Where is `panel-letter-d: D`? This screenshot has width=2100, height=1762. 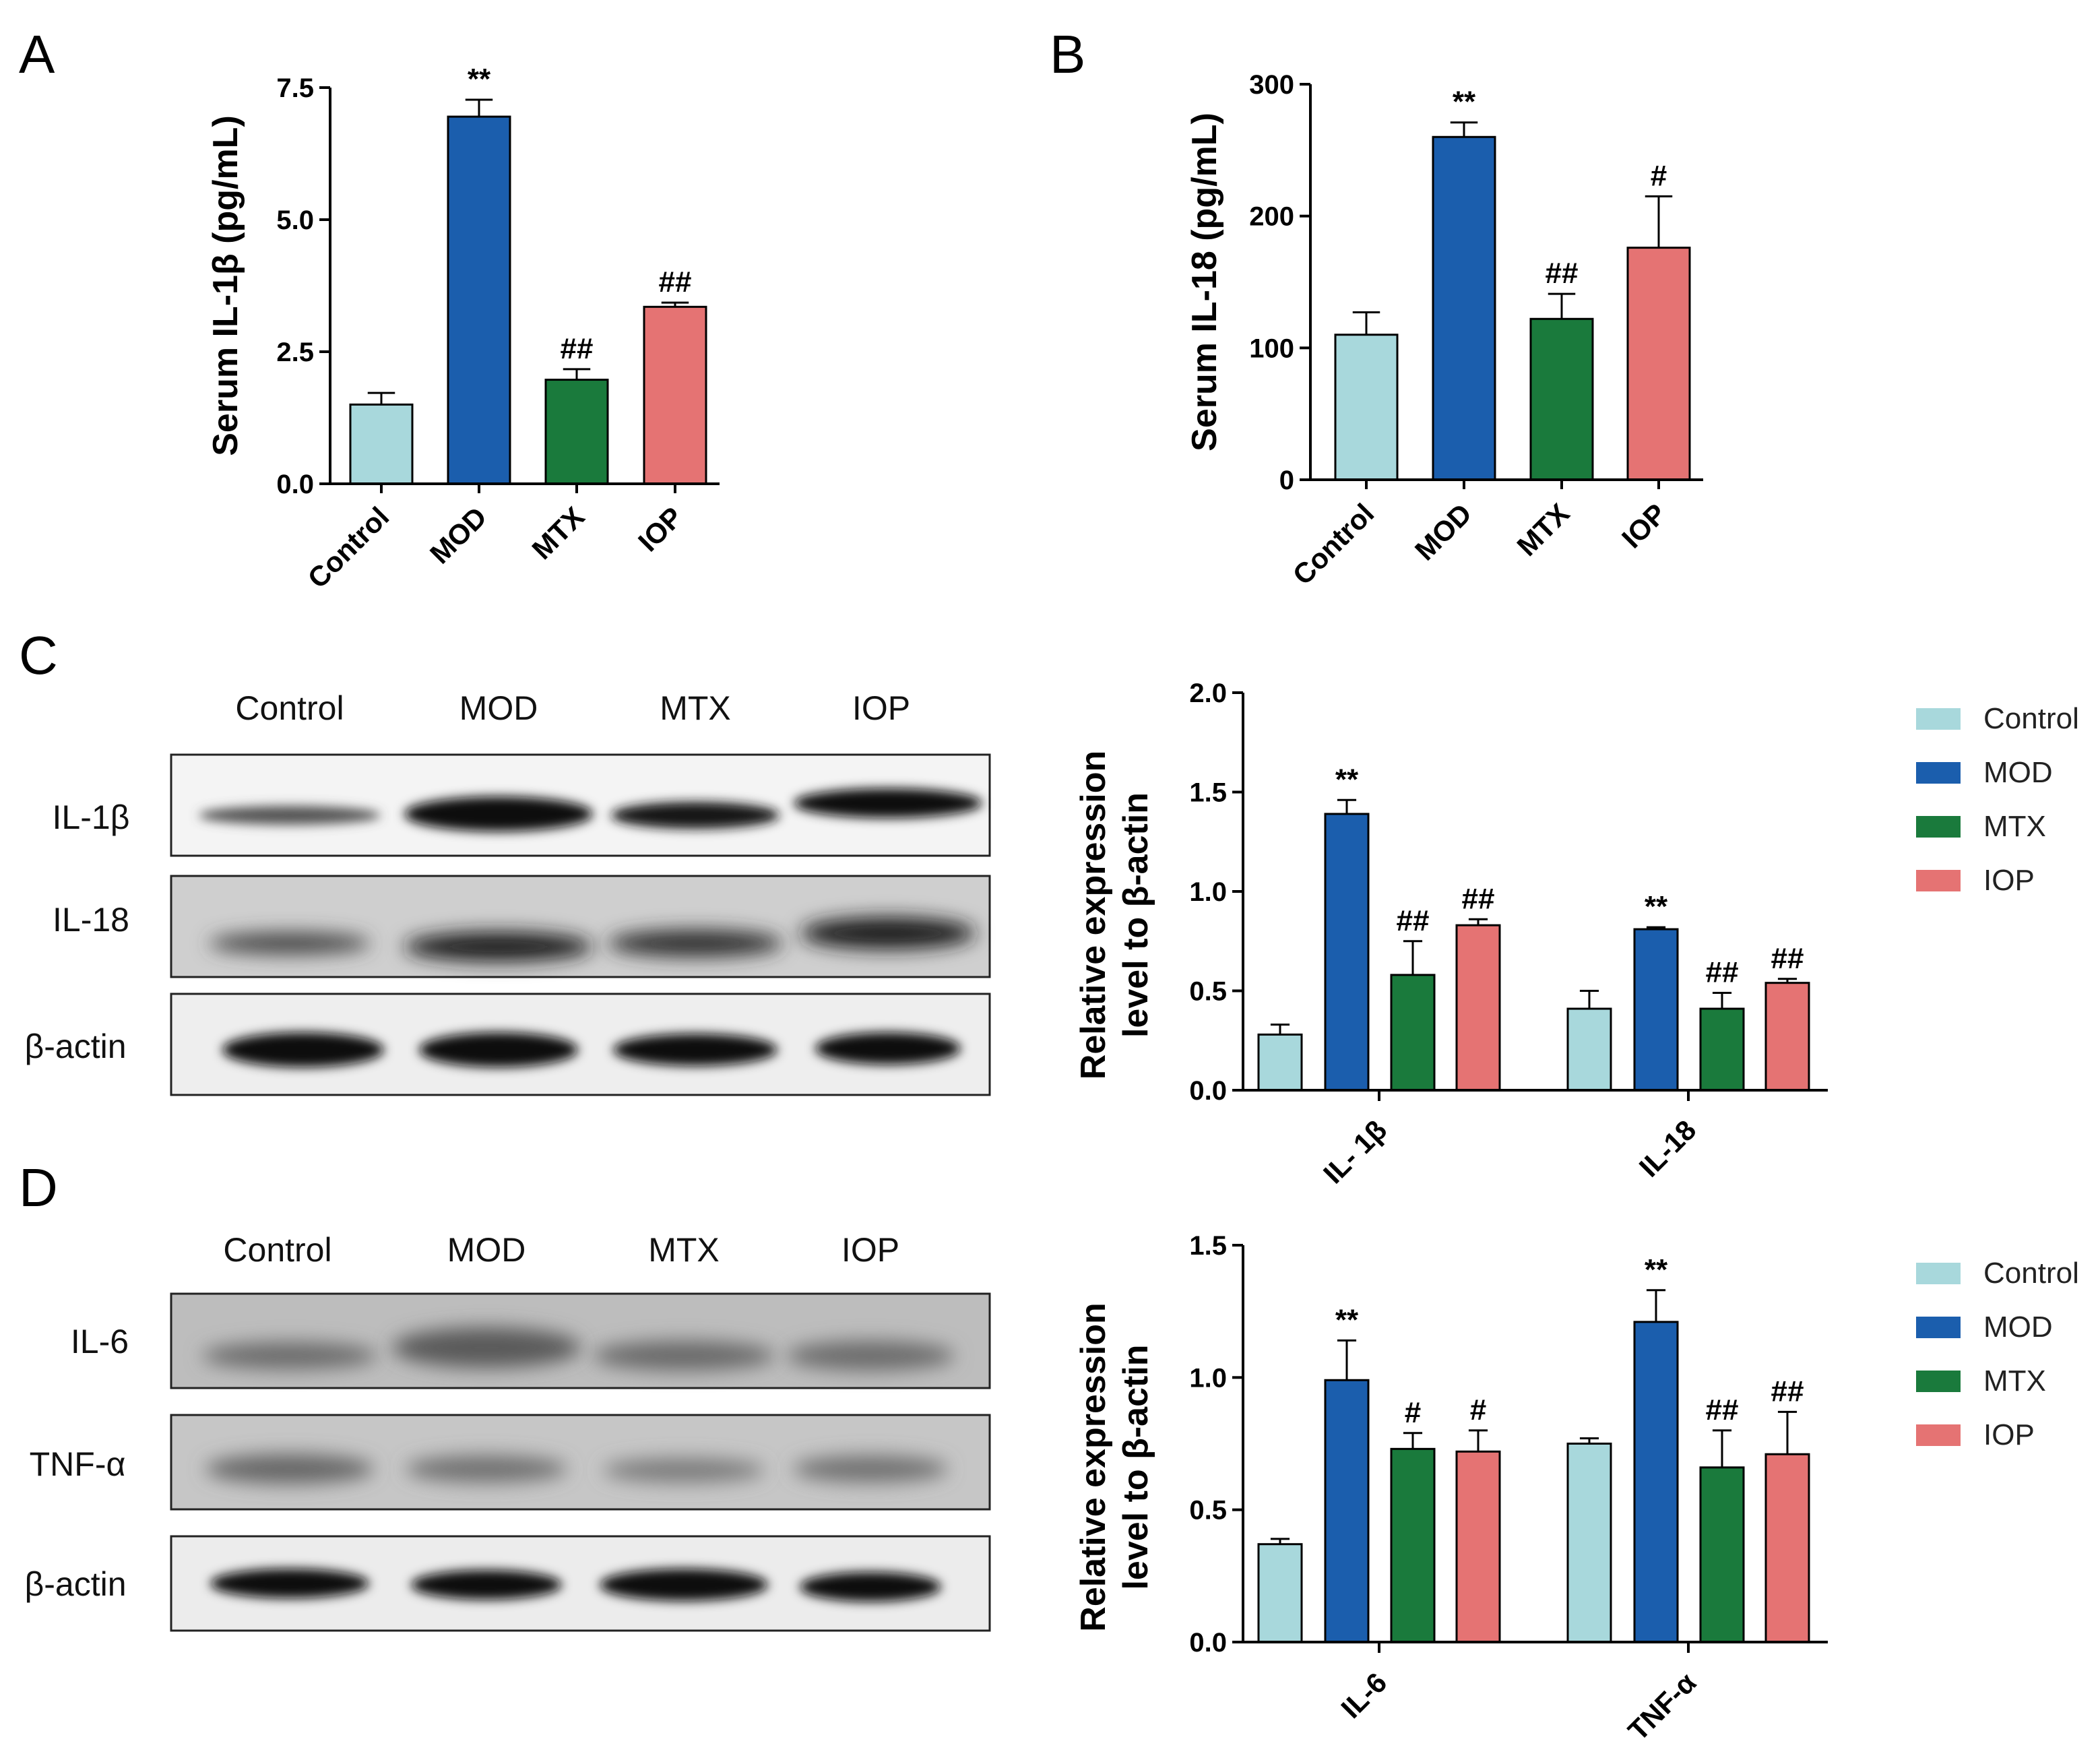
panel-letter-d: D is located at coordinates (38, 1188).